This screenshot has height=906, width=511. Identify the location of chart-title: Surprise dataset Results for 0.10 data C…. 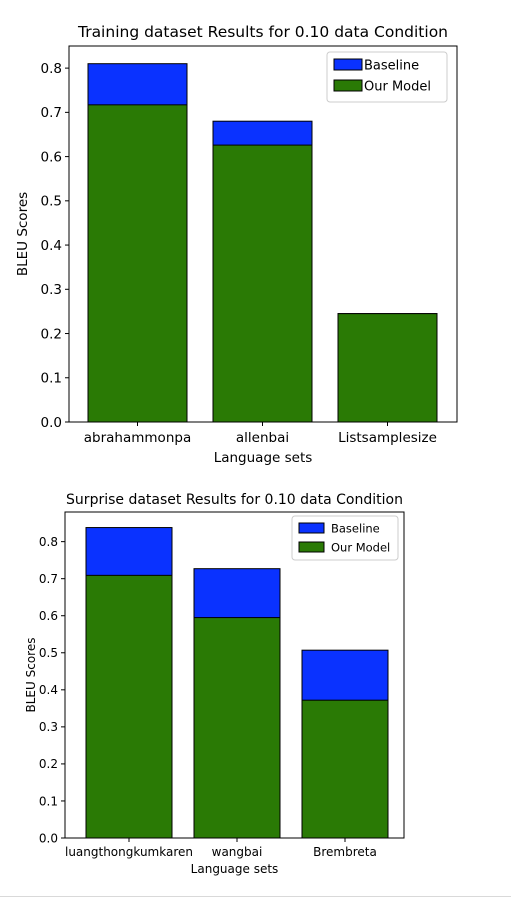
(234, 500).